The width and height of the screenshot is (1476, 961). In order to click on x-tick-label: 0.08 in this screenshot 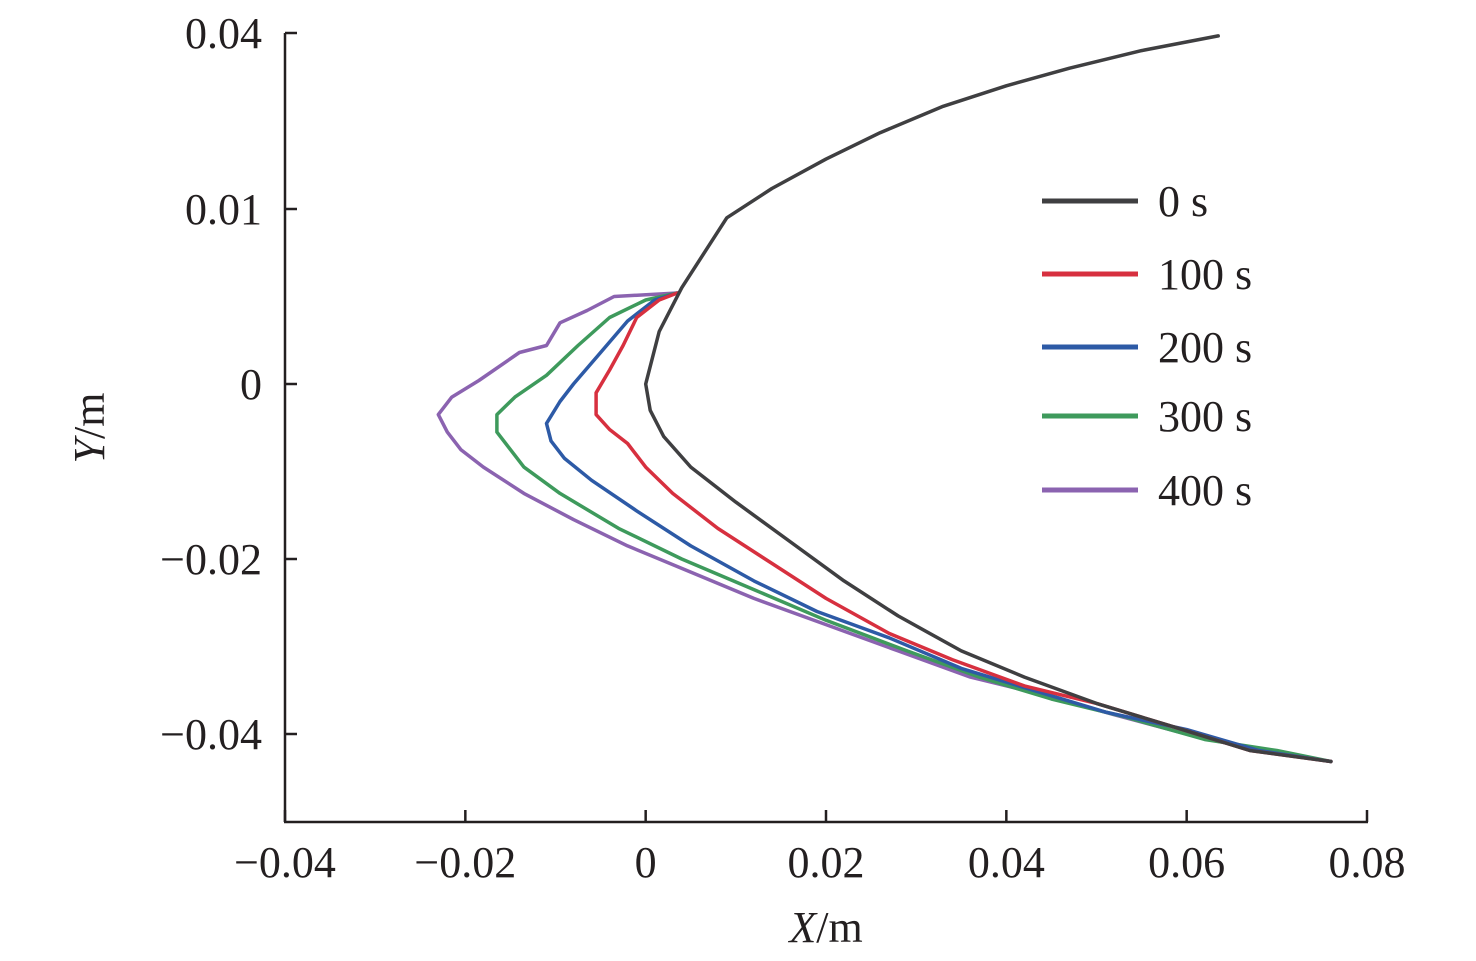, I will do `click(1367, 862)`.